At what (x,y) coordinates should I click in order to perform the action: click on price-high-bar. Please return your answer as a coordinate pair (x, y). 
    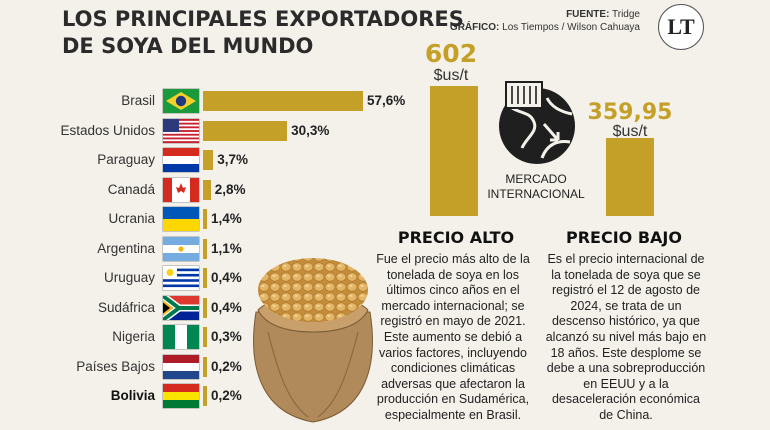
    Looking at the image, I should click on (454, 151).